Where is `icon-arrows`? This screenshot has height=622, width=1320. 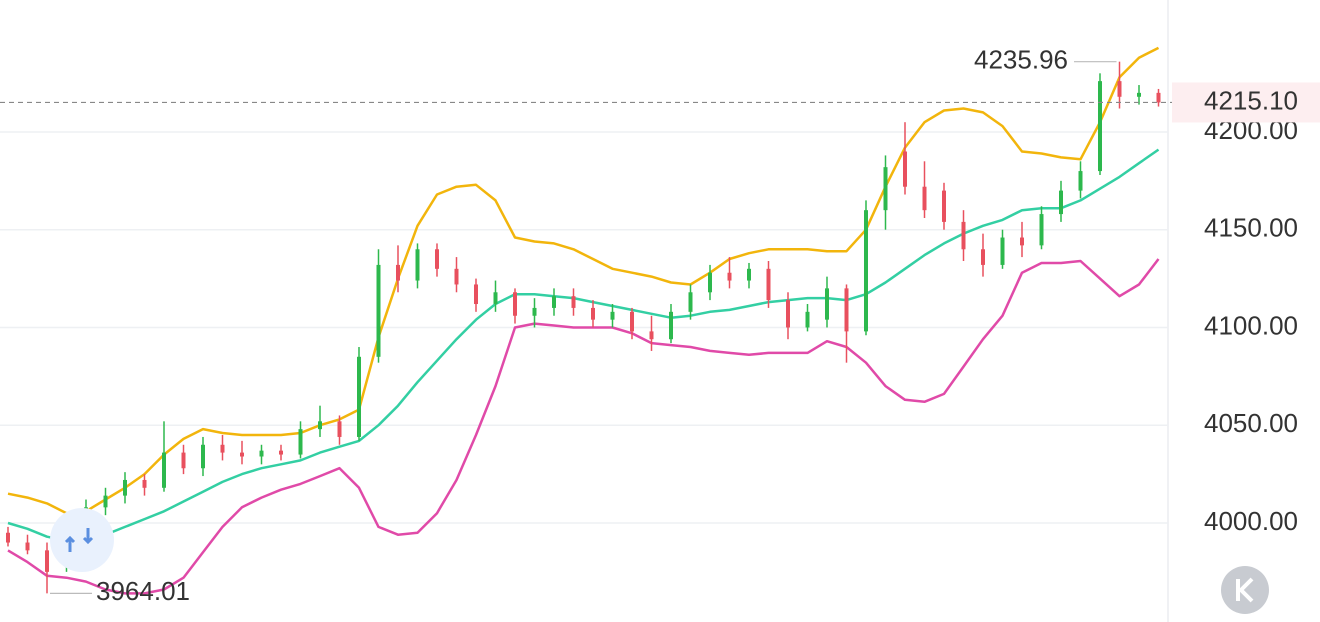 icon-arrows is located at coordinates (79, 540).